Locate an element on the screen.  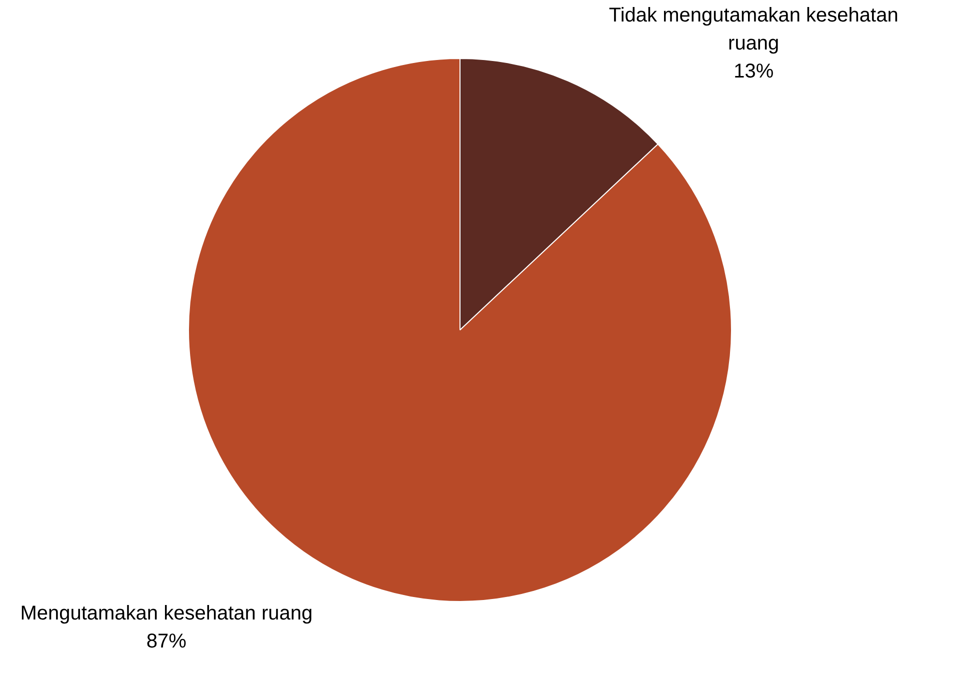
data-label: 13% is located at coordinates (754, 71).